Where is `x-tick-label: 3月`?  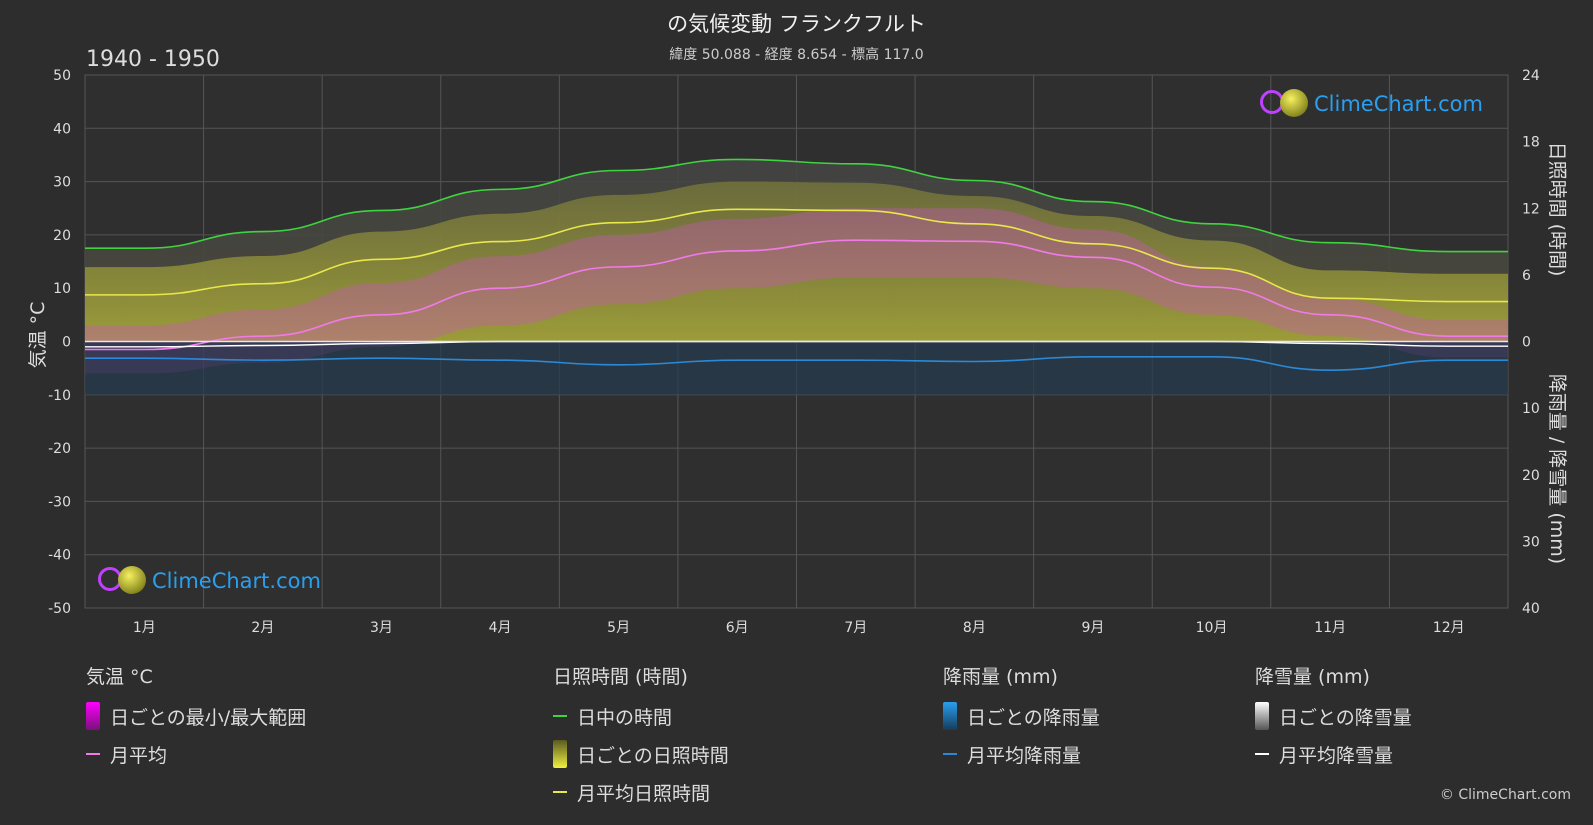
x-tick-label: 3月 is located at coordinates (381, 628).